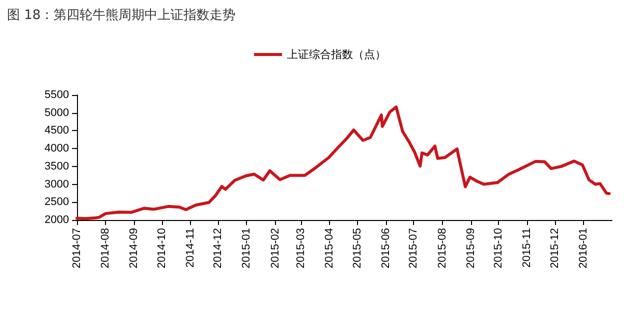  What do you see at coordinates (77, 248) in the screenshot?
I see `x-tick-label: 2014-07` at bounding box center [77, 248].